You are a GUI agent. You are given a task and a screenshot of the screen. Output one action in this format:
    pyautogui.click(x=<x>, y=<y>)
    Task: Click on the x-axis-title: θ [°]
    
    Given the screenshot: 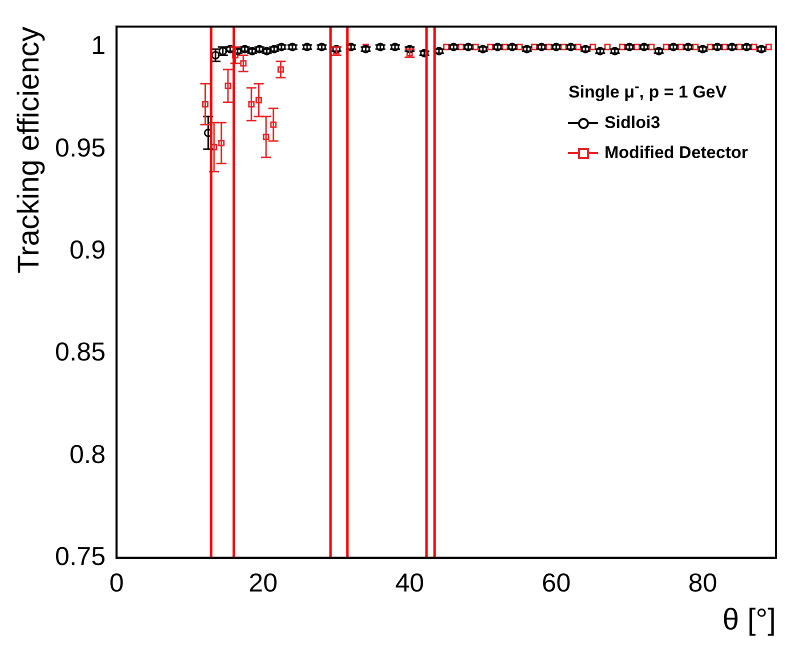 What is the action you would take?
    pyautogui.click(x=749, y=619)
    